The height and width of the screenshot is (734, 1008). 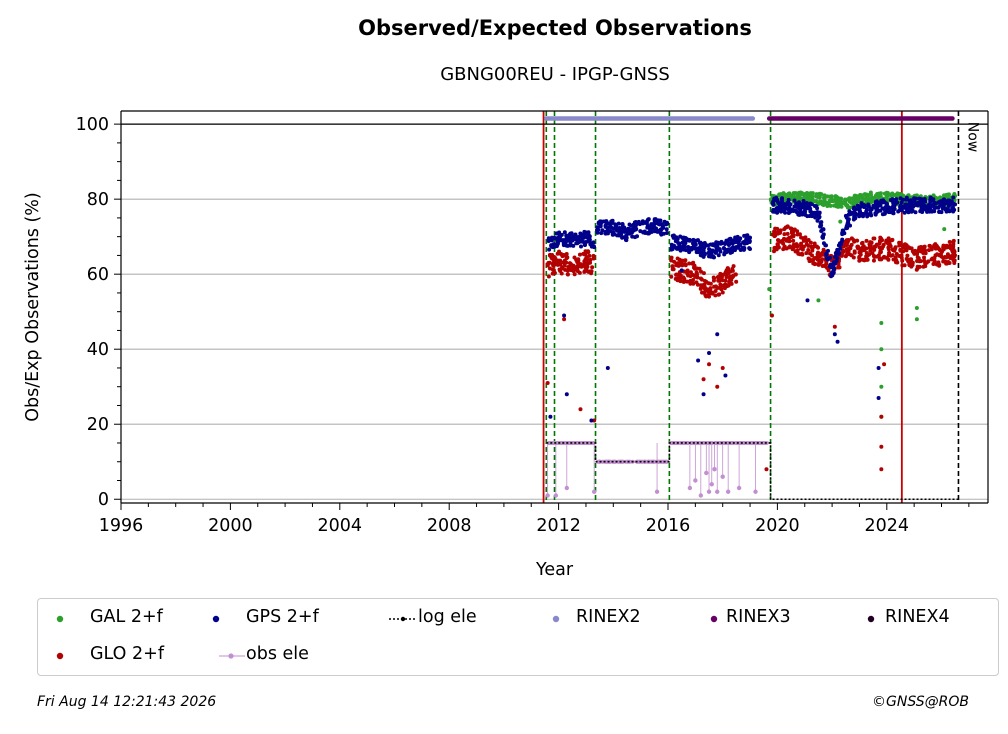 I want to click on y-tick-label: 100, so click(x=92, y=125).